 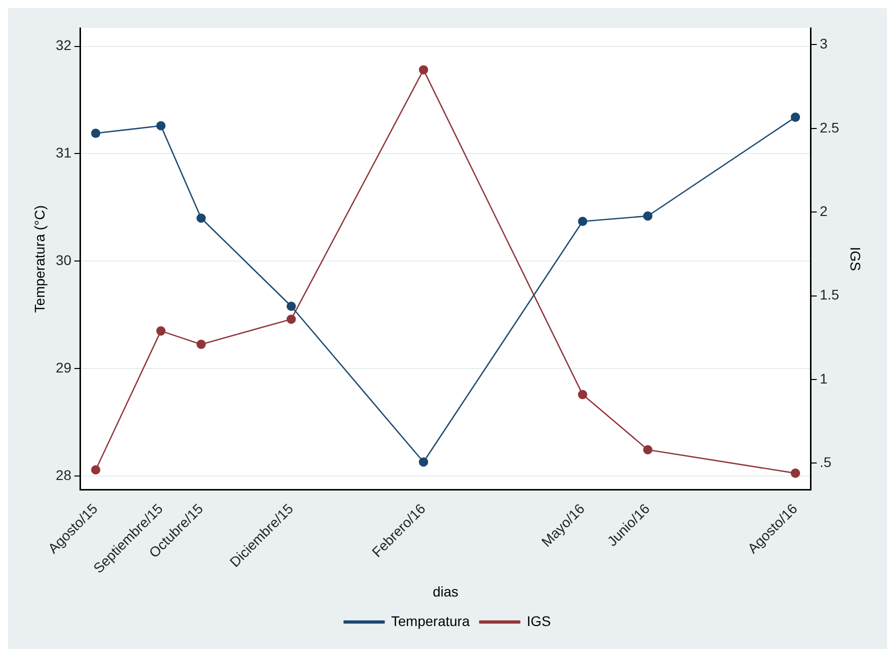 What do you see at coordinates (64, 45) in the screenshot?
I see `y-tick-label: 32` at bounding box center [64, 45].